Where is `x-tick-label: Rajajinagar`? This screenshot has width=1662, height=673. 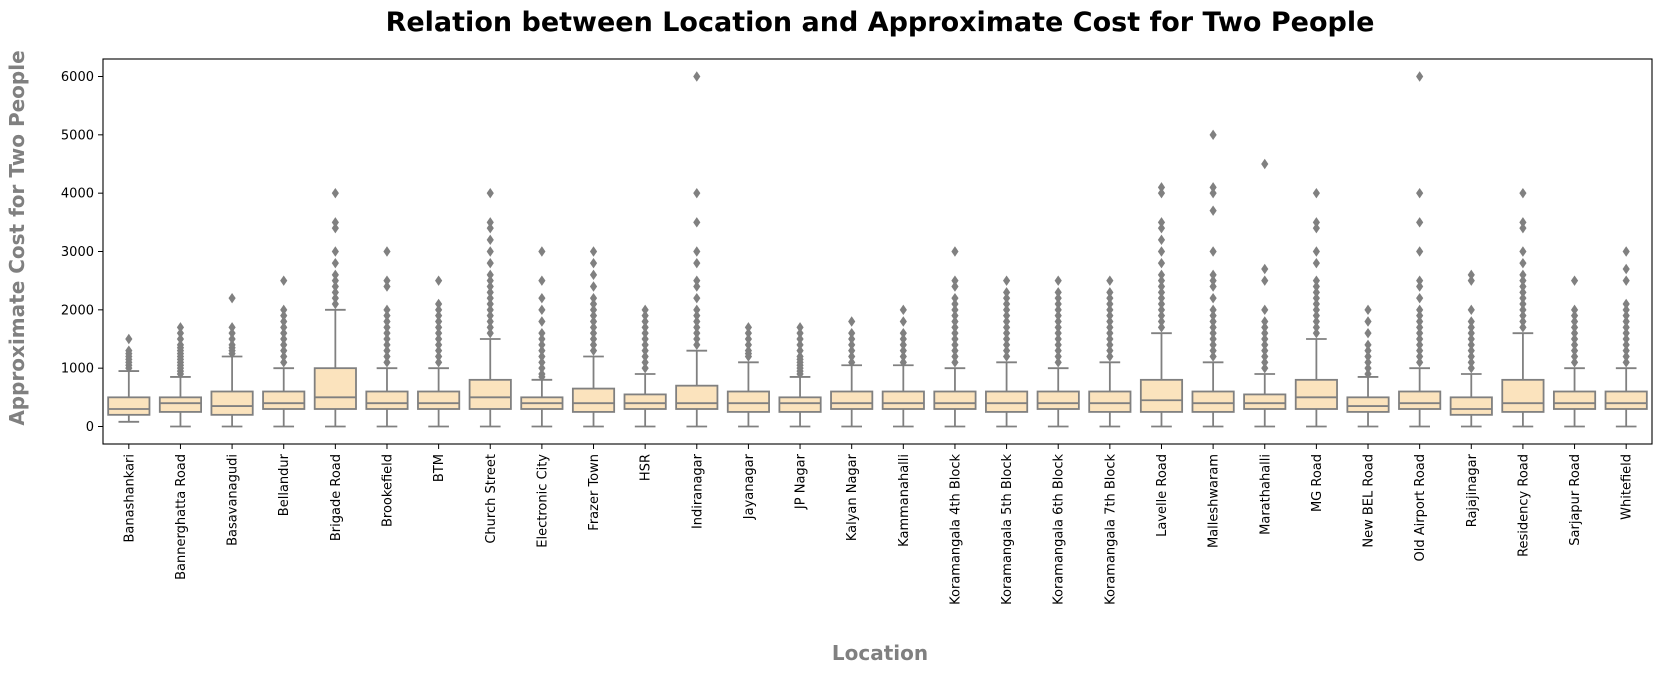 x-tick-label: Rajajinagar is located at coordinates (1472, 490).